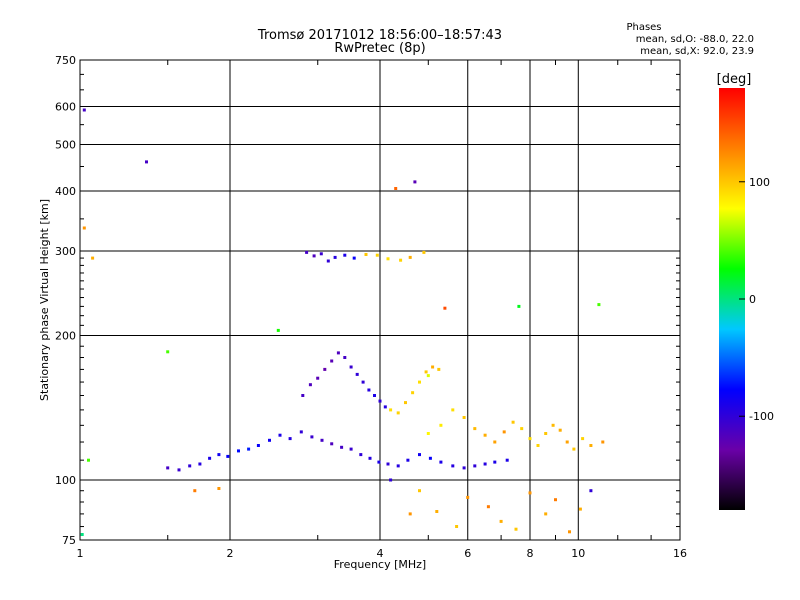 Image resolution: width=800 pixels, height=600 pixels. Describe the element at coordinates (695, 39) in the screenshot. I see `phases-line-o: mean, sd,O: -88.0, 22.0` at that location.